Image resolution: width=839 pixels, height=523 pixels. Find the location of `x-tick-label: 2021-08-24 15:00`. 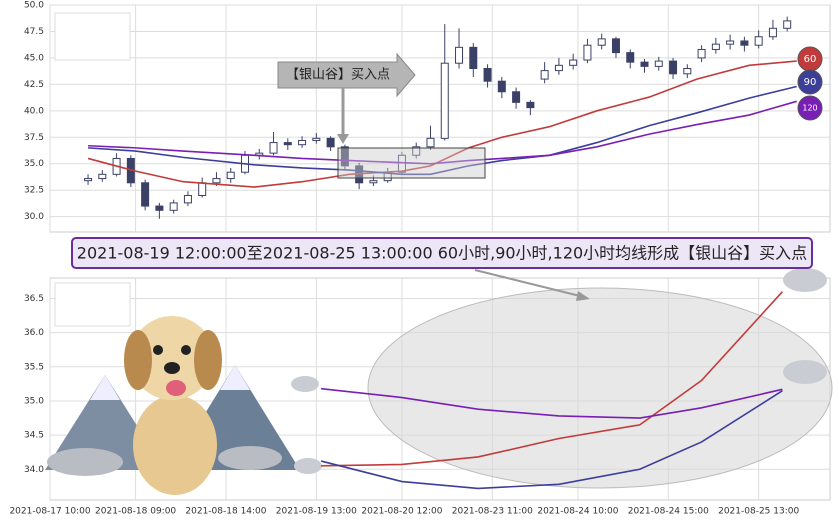

x-tick-label: 2021-08-24 15:00 is located at coordinates (668, 512).